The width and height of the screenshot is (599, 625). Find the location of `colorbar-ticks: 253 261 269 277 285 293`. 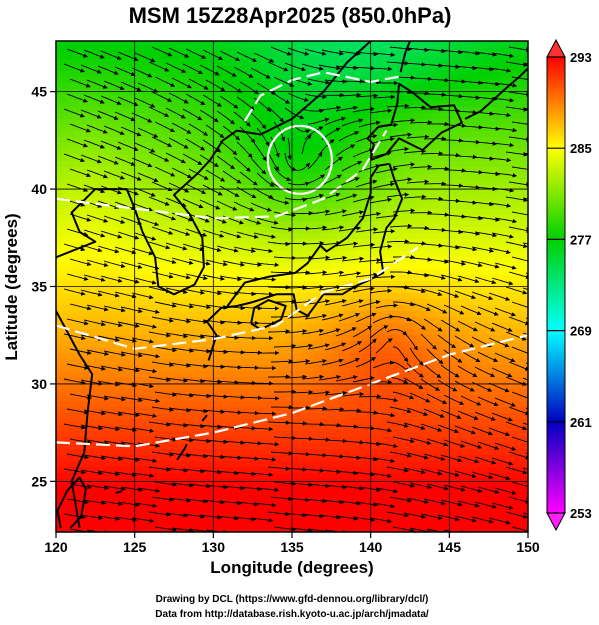

colorbar-ticks: 253 261 269 277 285 293 is located at coordinates (569, 285).